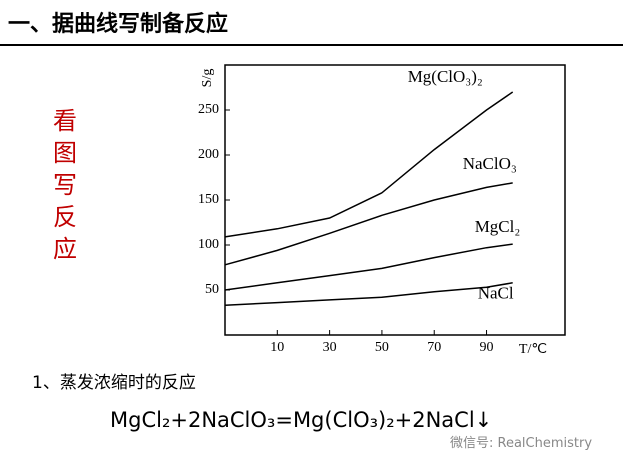 Image resolution: width=623 pixels, height=468 pixels. What do you see at coordinates (311, 45) in the screenshot?
I see `title-rule` at bounding box center [311, 45].